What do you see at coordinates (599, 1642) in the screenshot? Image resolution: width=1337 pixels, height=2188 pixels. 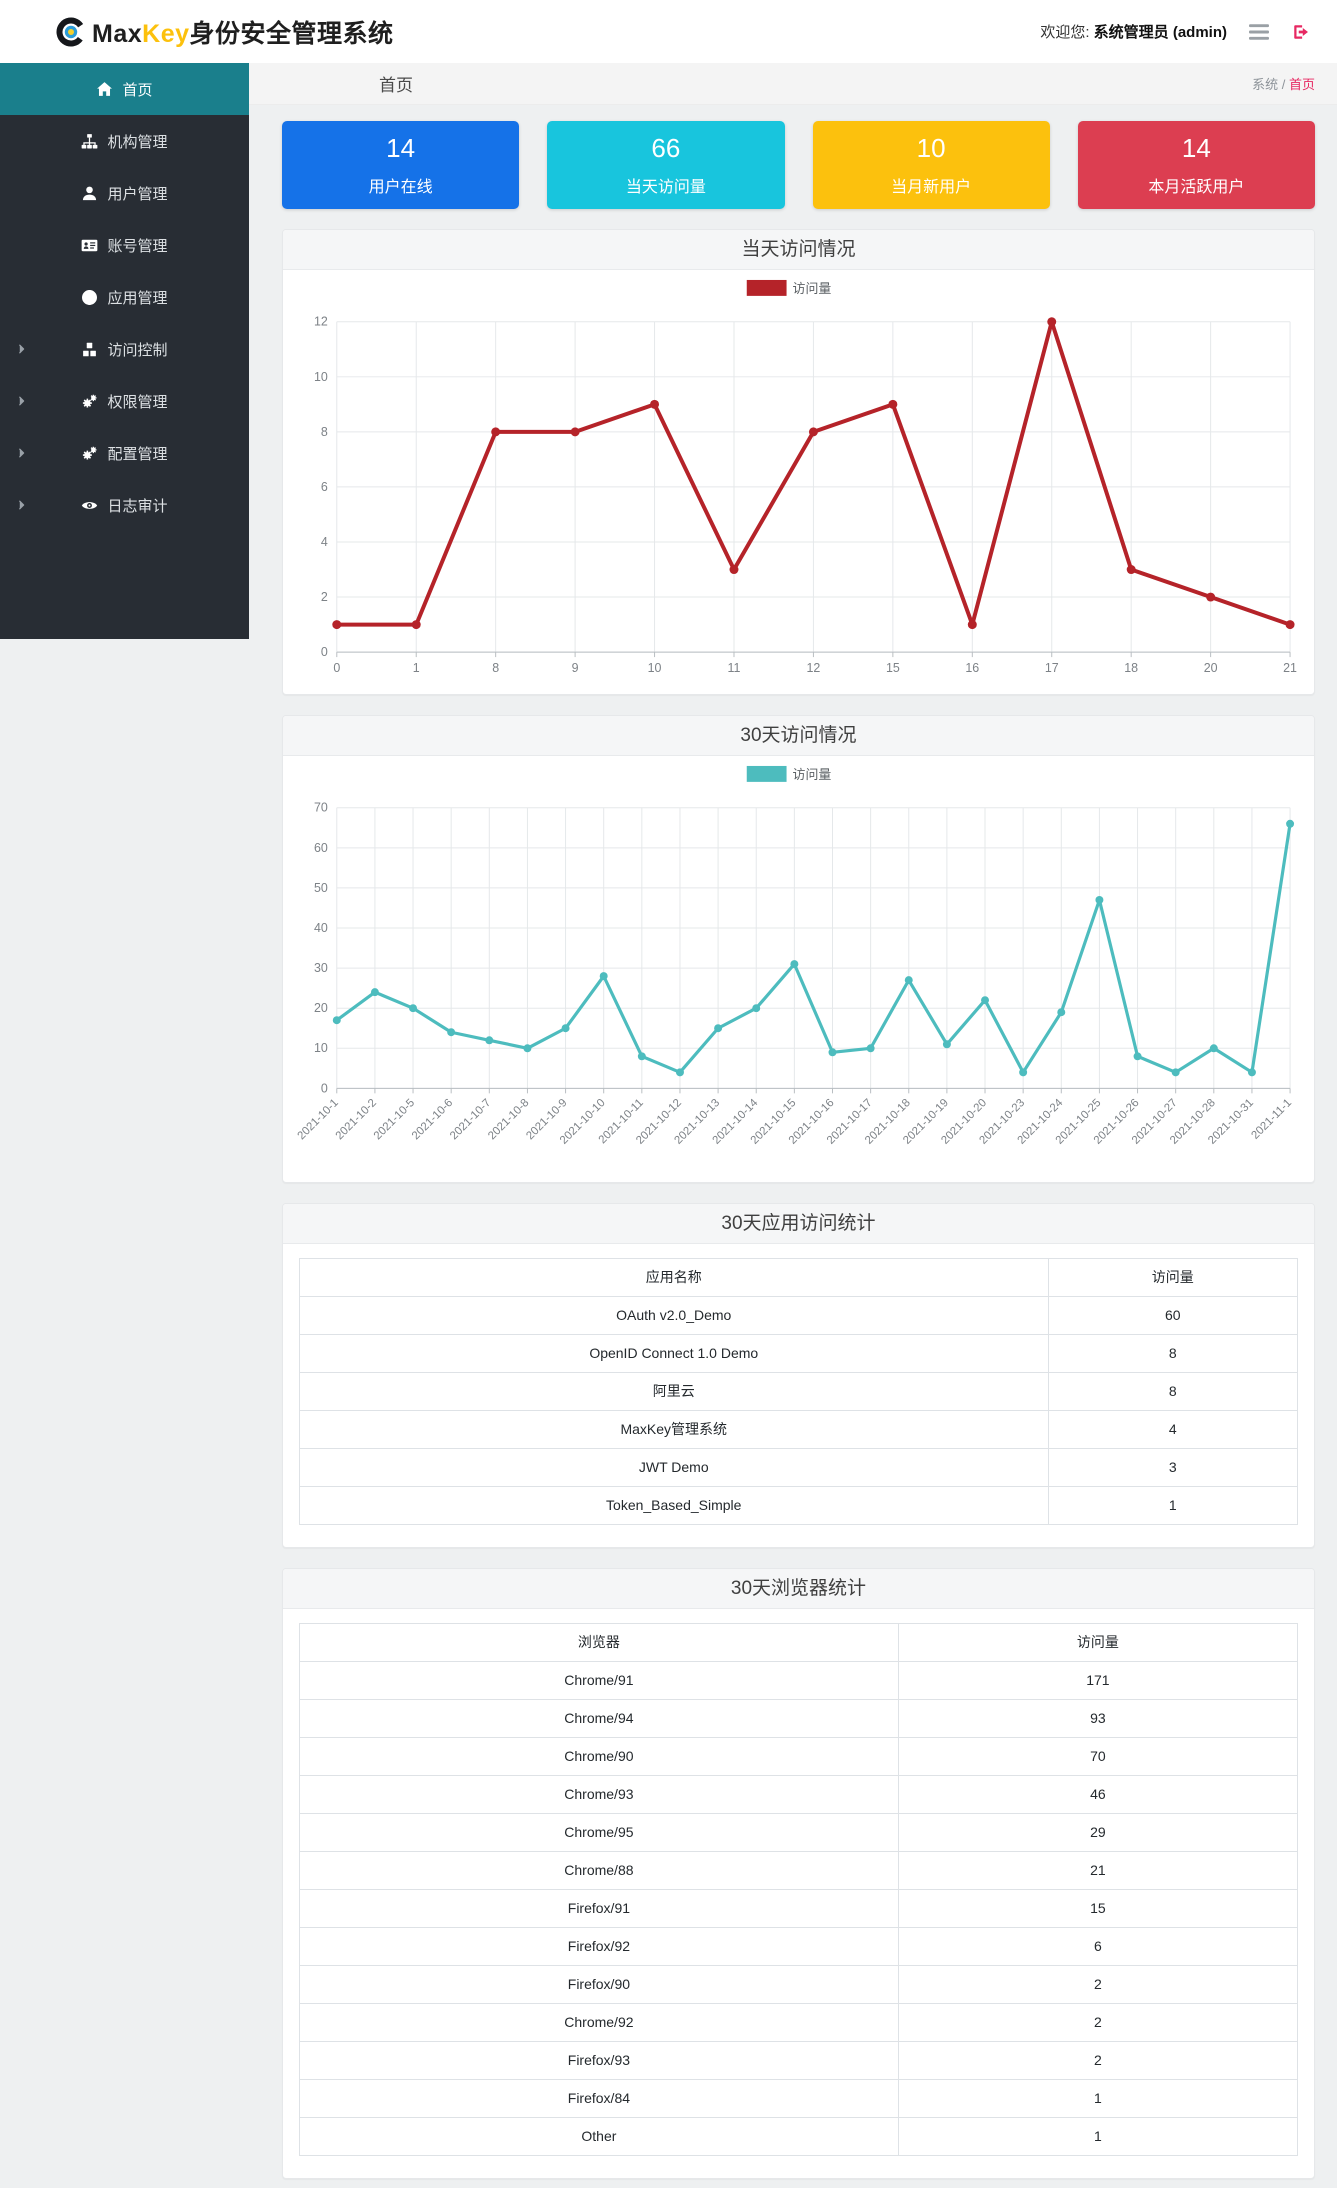 I see `column-header: 浏览器` at bounding box center [599, 1642].